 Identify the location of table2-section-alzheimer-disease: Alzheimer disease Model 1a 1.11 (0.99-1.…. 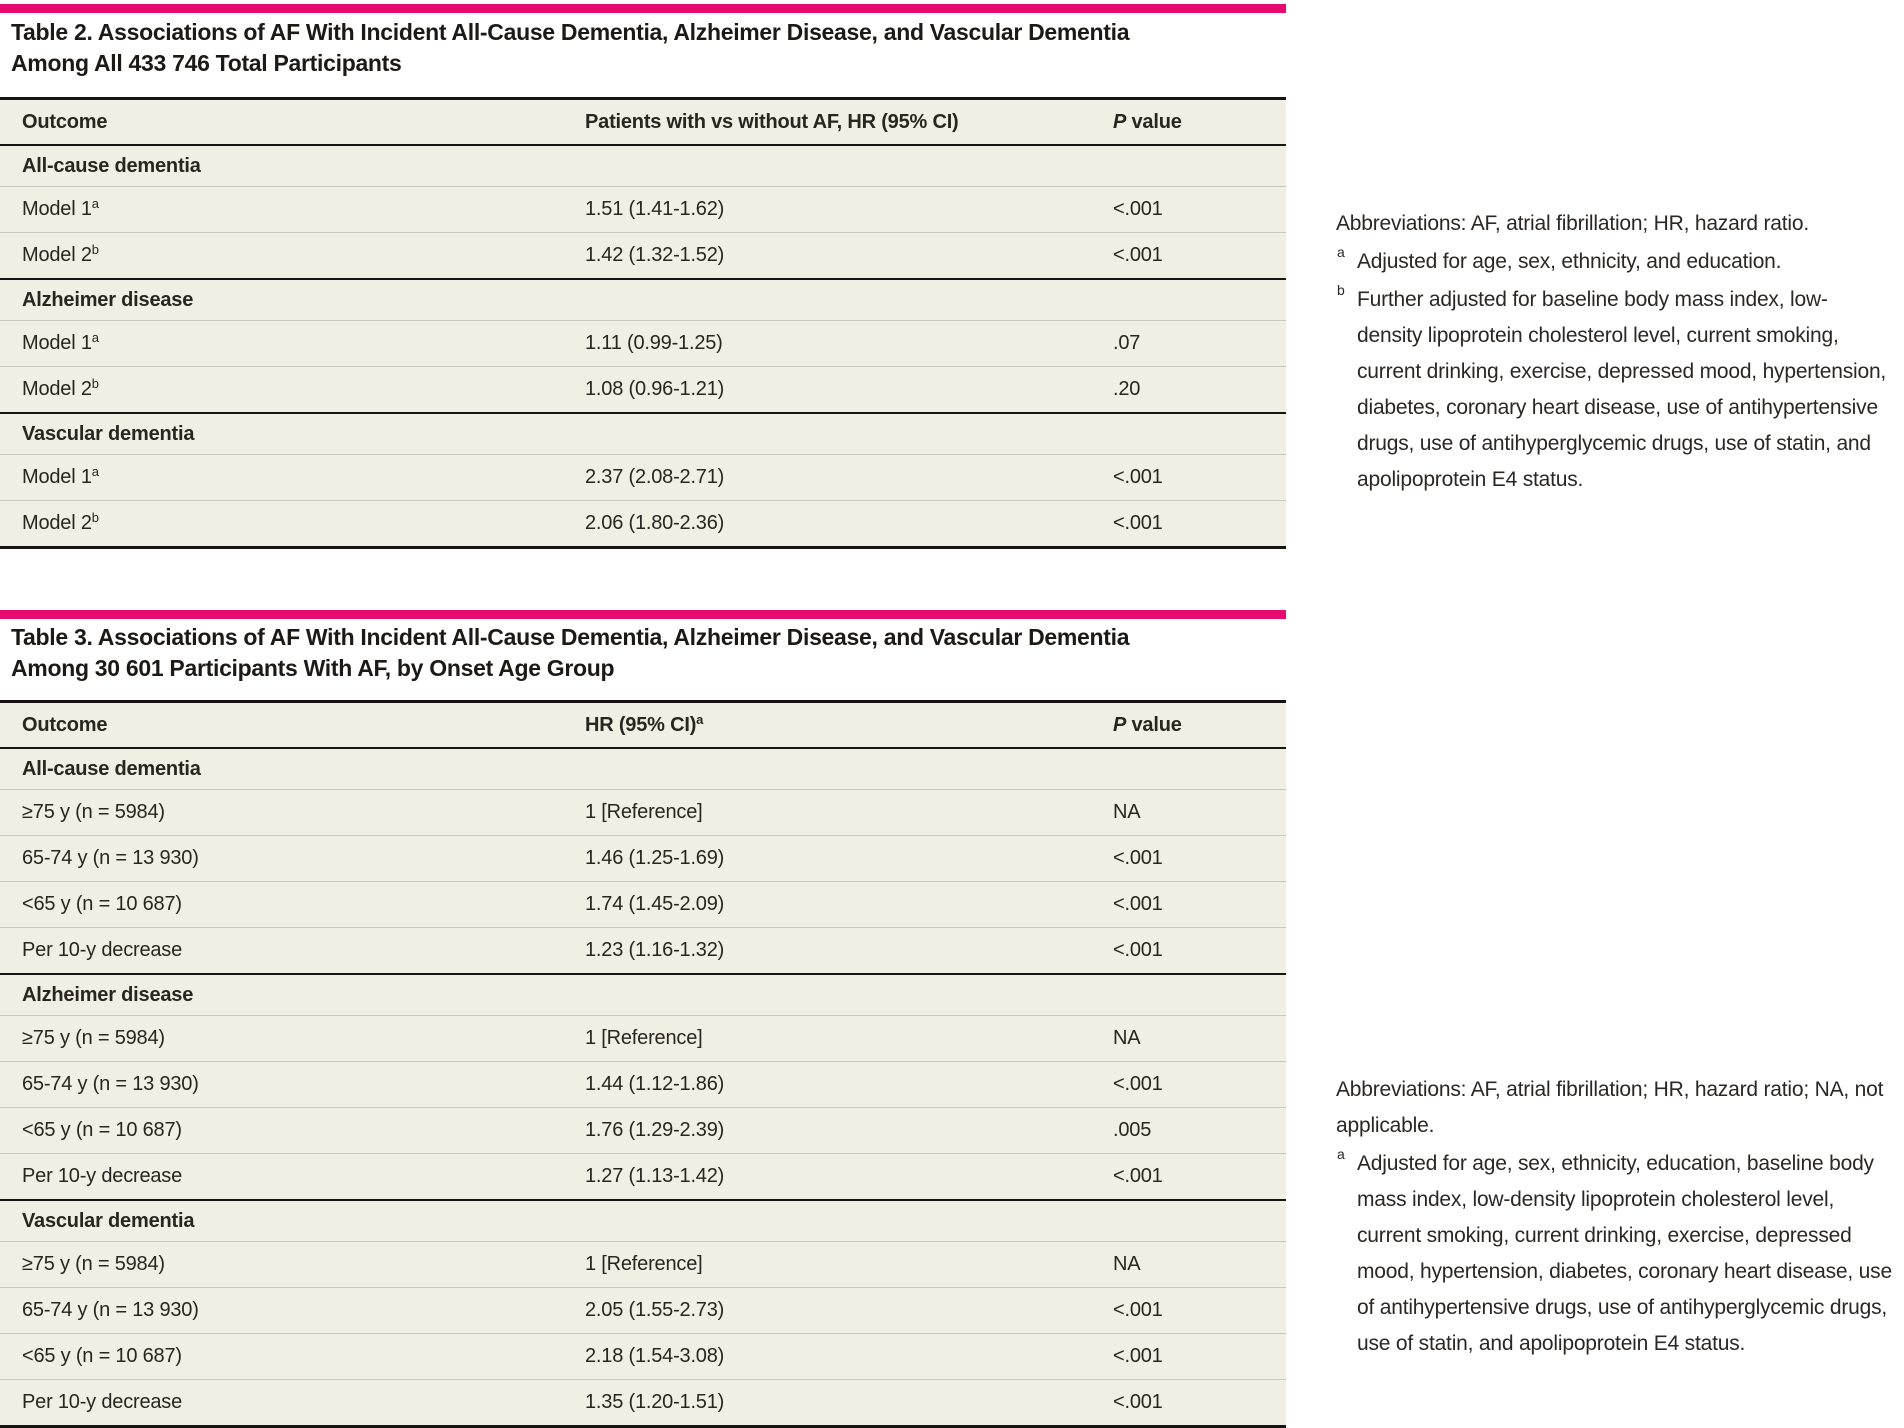
(643, 345).